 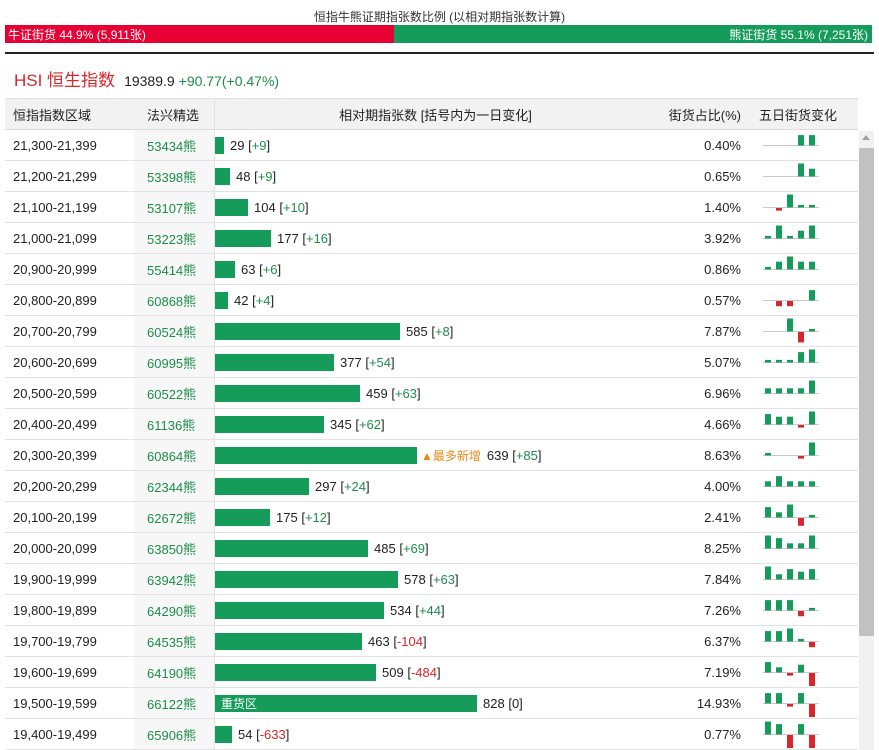 What do you see at coordinates (172, 394) in the screenshot?
I see `pick-link: 60522熊` at bounding box center [172, 394].